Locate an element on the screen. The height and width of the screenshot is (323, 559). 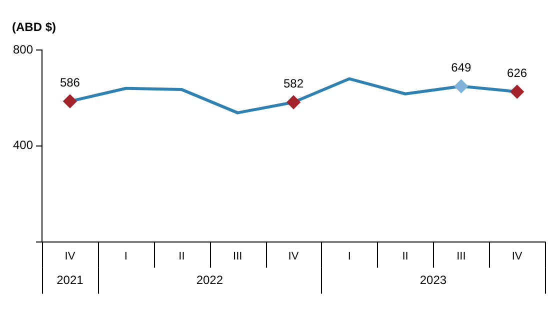
data-label: 626 is located at coordinates (517, 73).